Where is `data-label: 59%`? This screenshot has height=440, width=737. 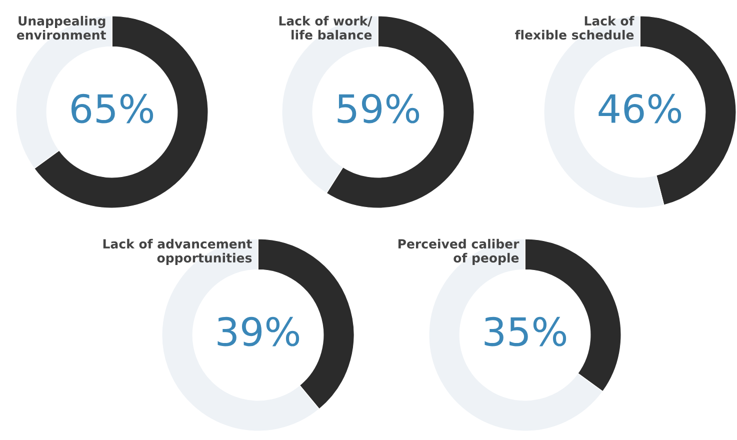 data-label: 59% is located at coordinates (379, 109).